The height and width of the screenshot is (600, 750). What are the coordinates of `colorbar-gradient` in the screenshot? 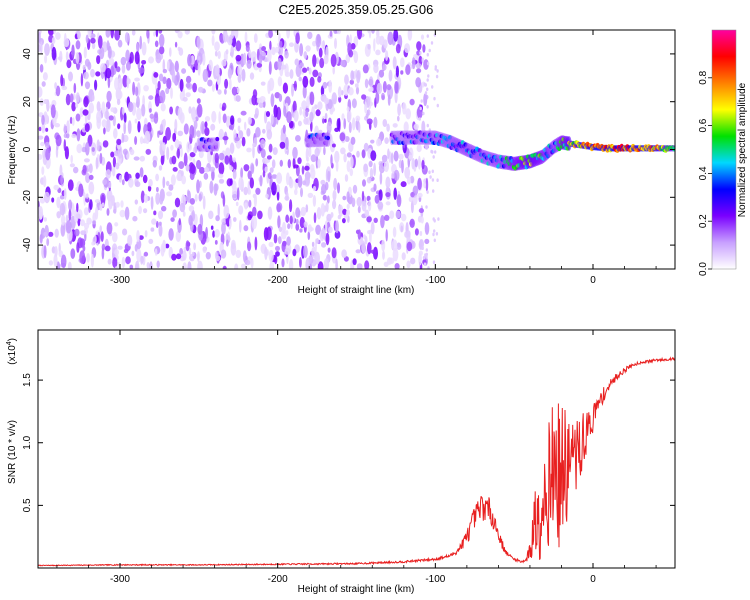 It's located at (724, 149).